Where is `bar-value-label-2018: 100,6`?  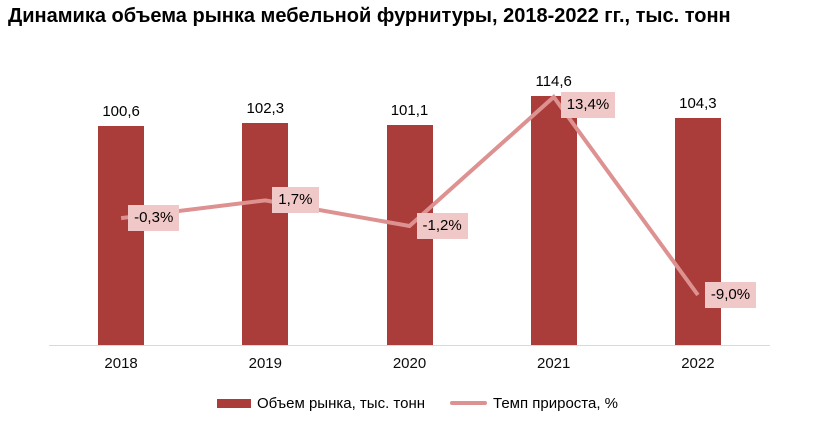 bar-value-label-2018: 100,6 is located at coordinates (121, 112).